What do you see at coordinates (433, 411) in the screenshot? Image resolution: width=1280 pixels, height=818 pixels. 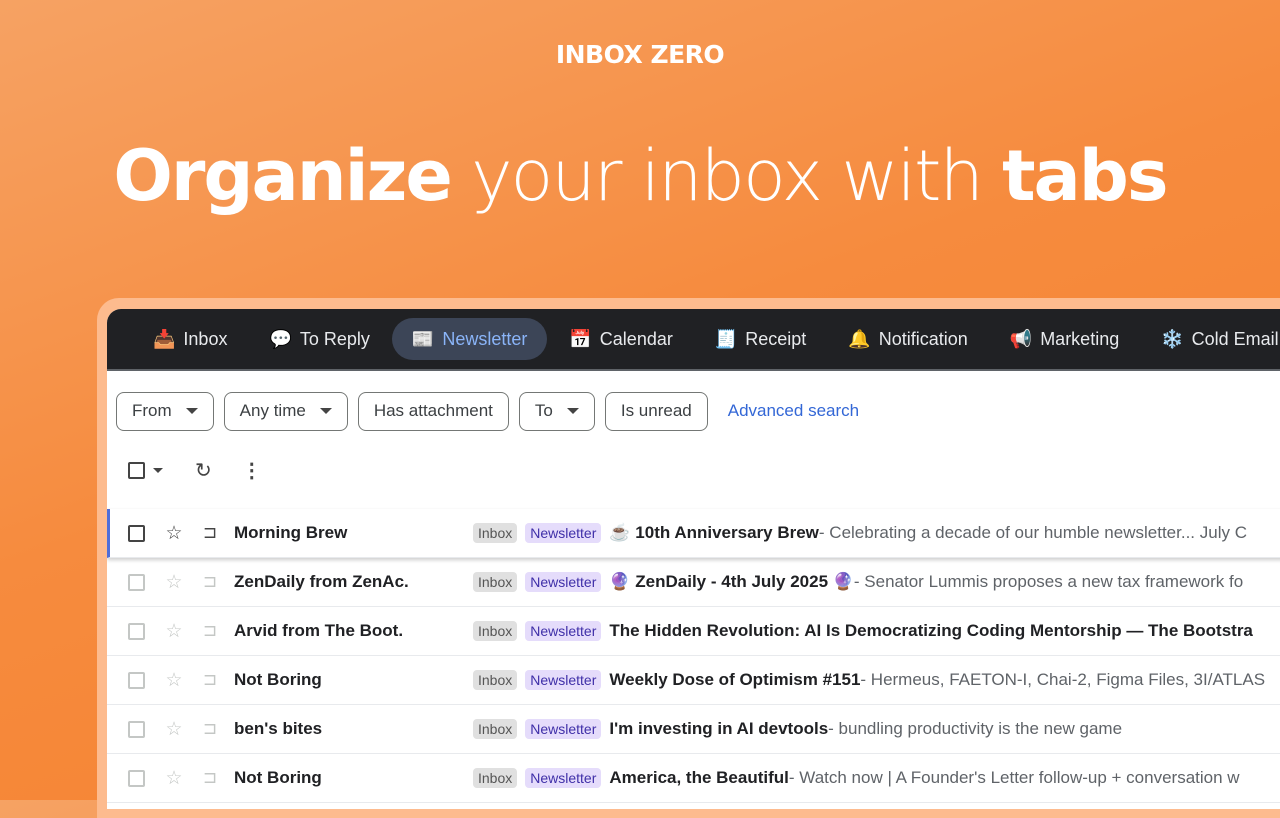 I see `has-attachment-filter: Has attachment` at bounding box center [433, 411].